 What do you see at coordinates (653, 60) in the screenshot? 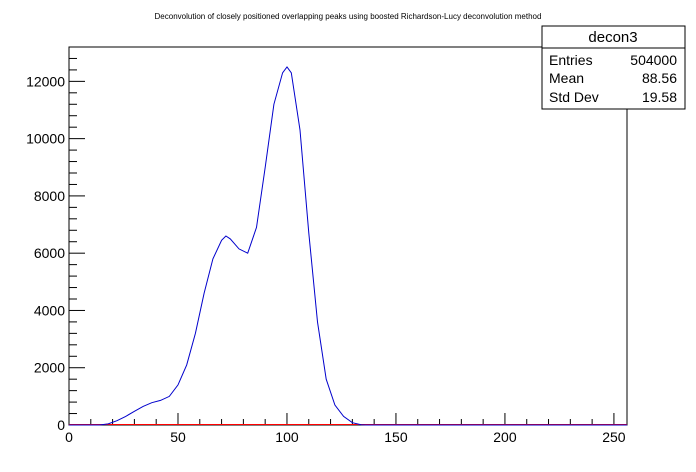
I see `stats-entries-value: 504000` at bounding box center [653, 60].